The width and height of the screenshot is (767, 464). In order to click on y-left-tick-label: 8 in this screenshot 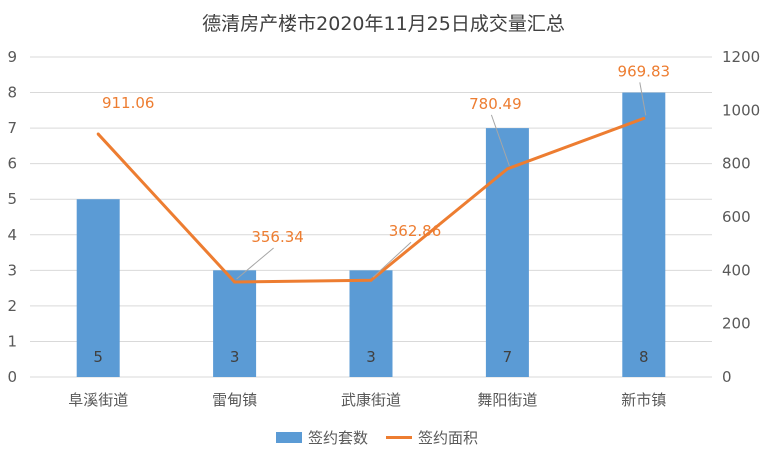, I will do `click(12, 93)`.